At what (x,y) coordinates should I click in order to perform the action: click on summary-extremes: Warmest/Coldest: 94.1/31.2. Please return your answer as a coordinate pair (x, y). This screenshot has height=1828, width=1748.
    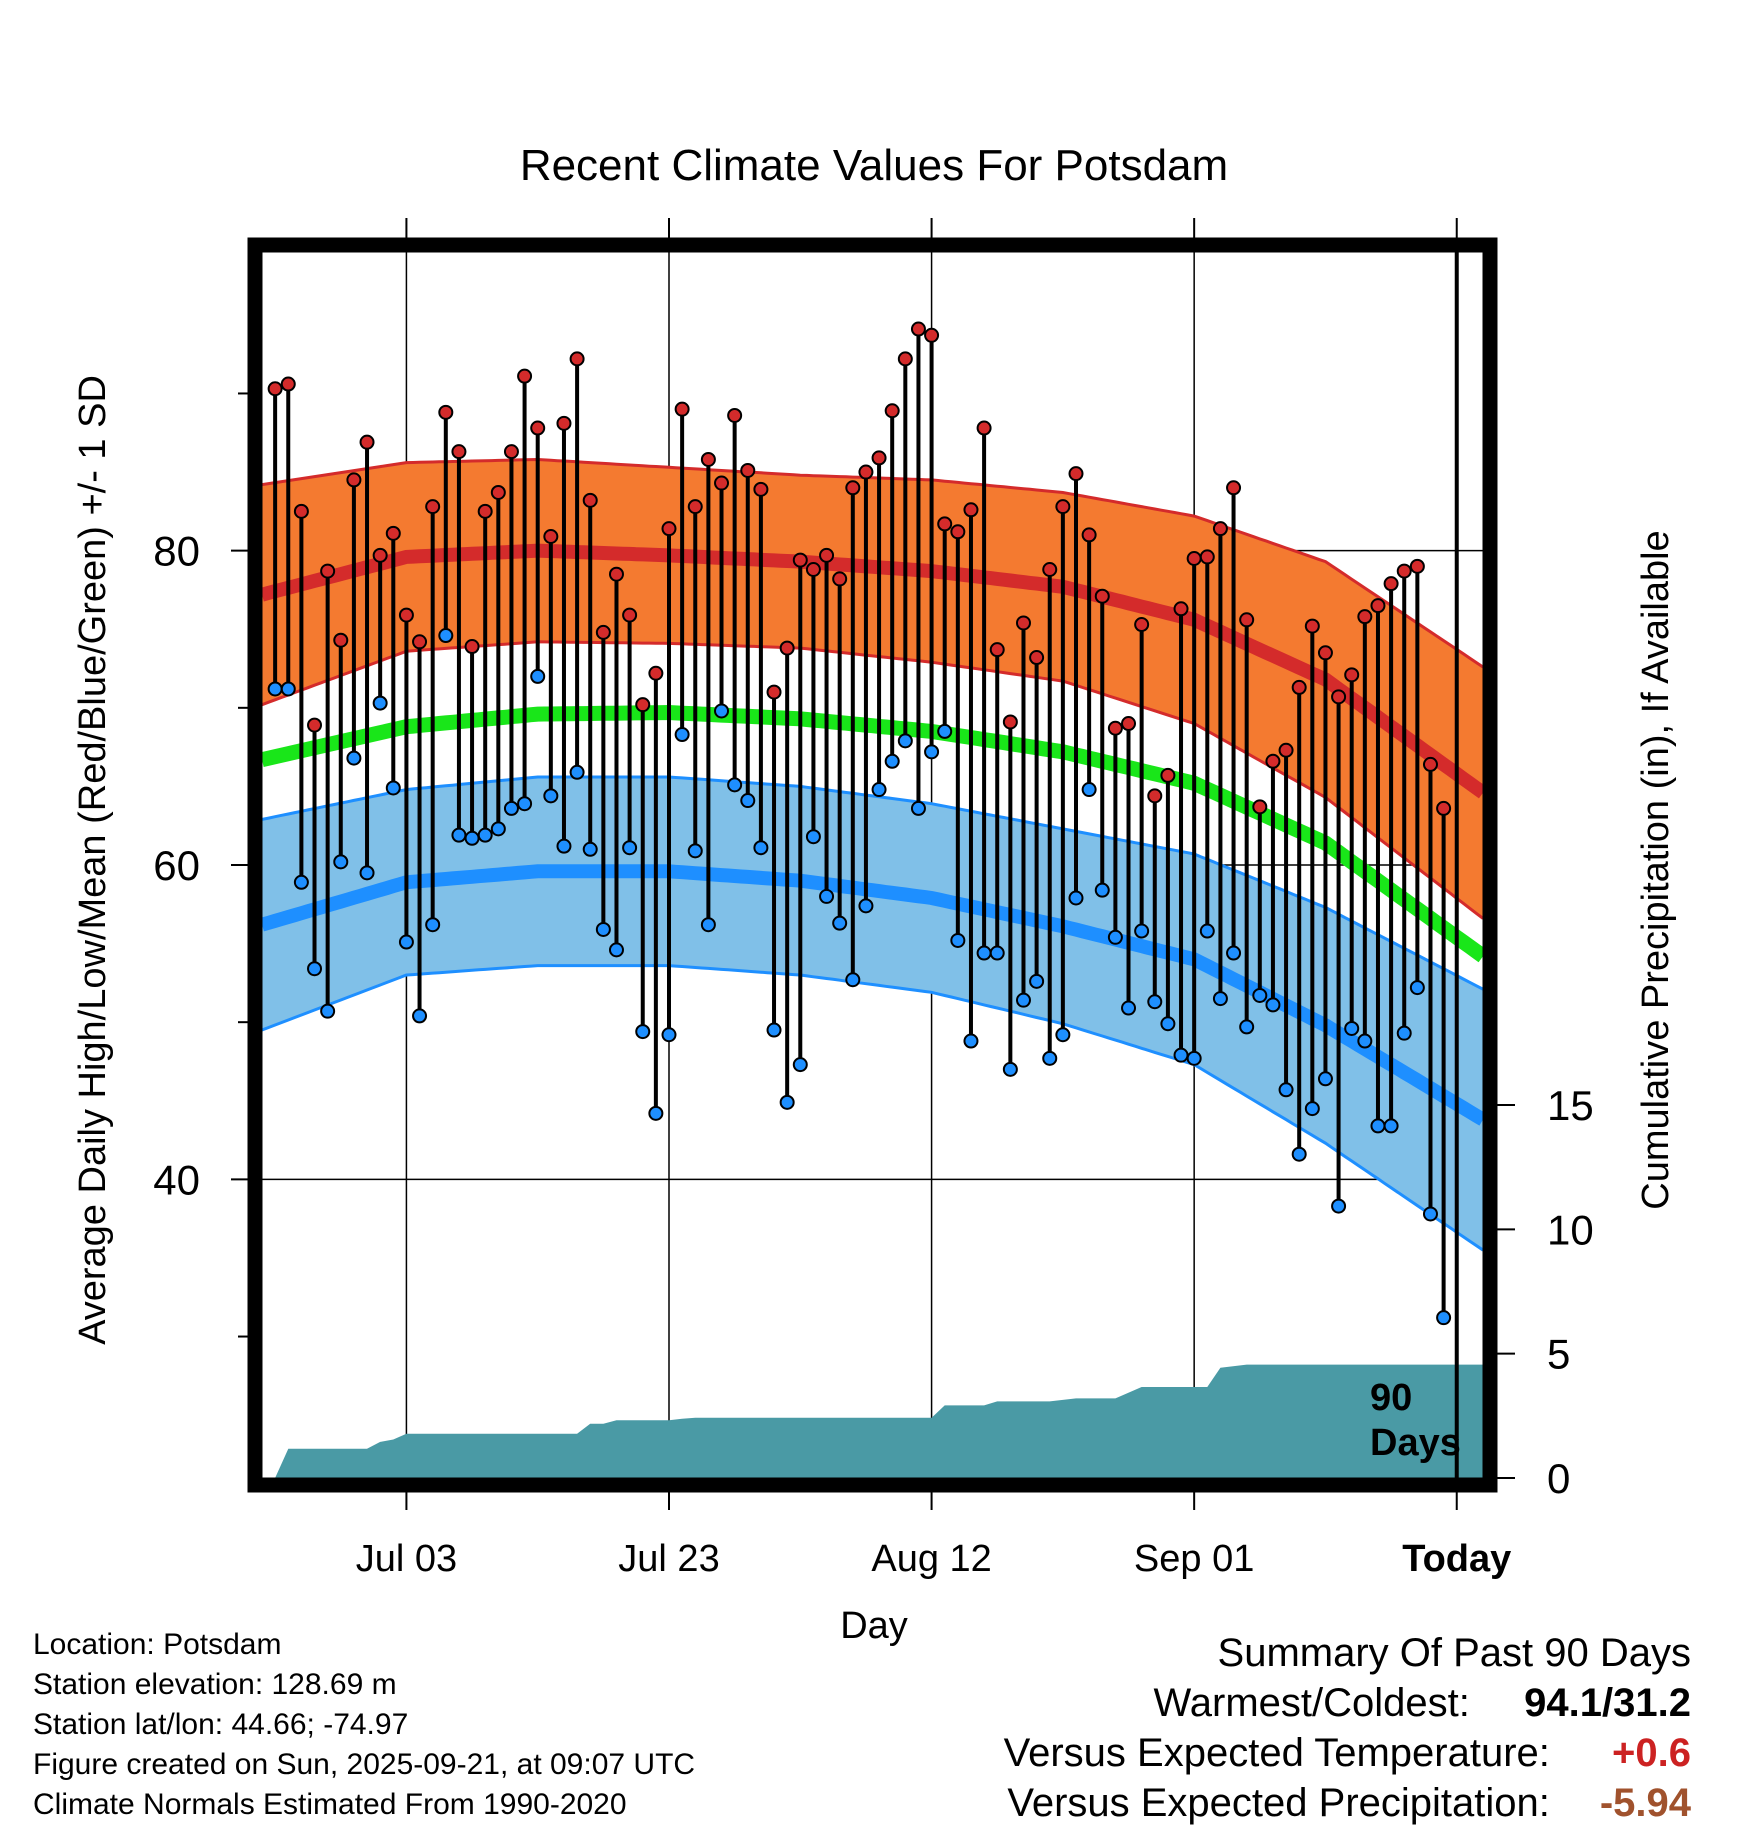
    Looking at the image, I should click on (1348, 1703).